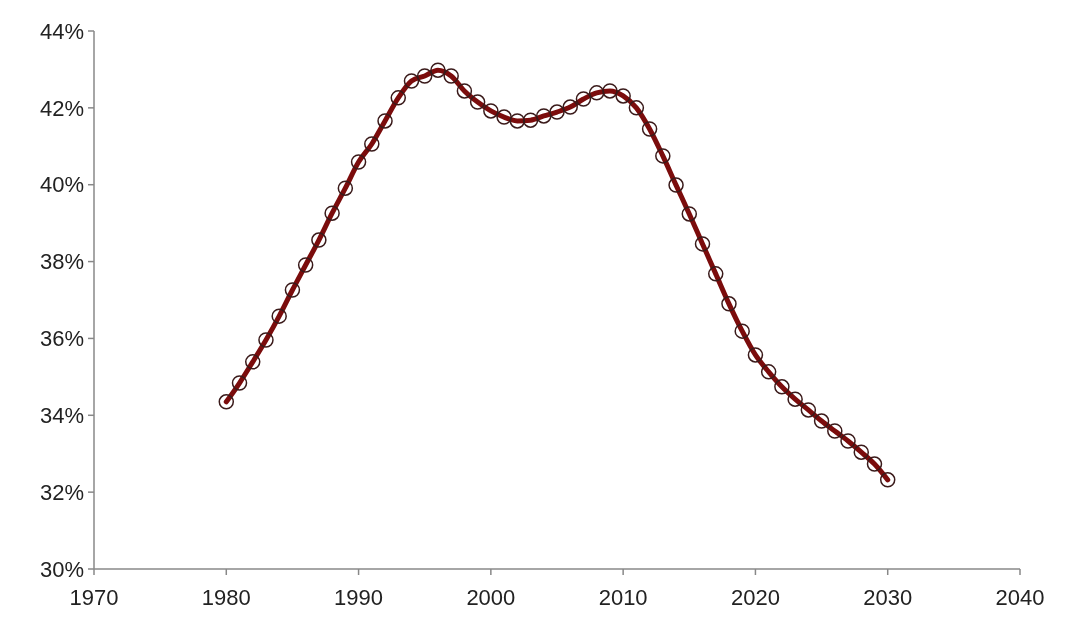 Image resolution: width=1080 pixels, height=640 pixels. I want to click on x-tick-label: 2000, so click(491, 597).